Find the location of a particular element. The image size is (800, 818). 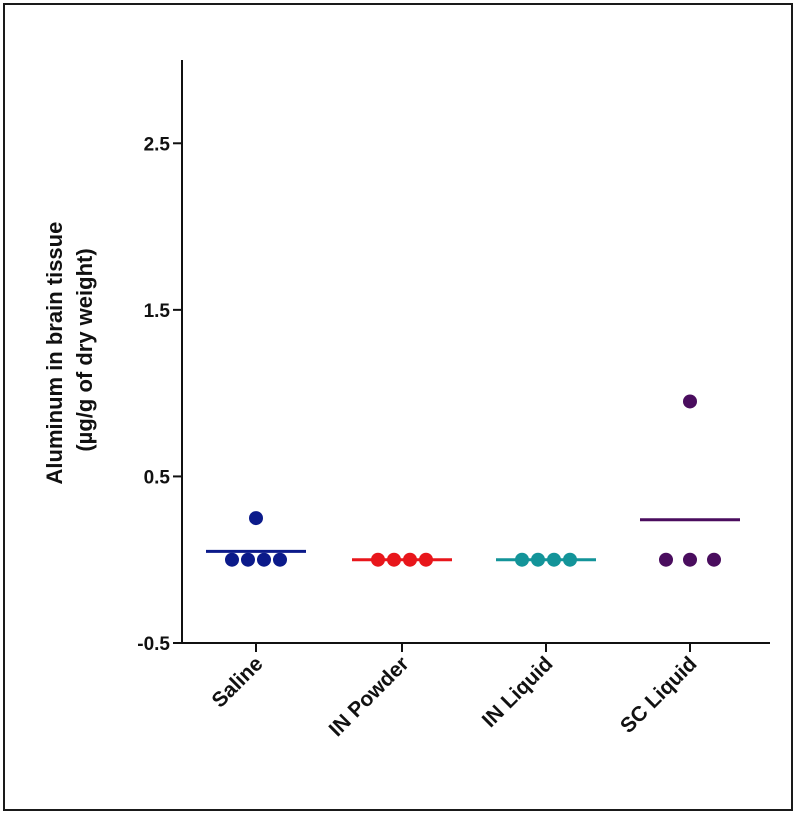

x-tick-label: Saline is located at coordinates (238, 682).